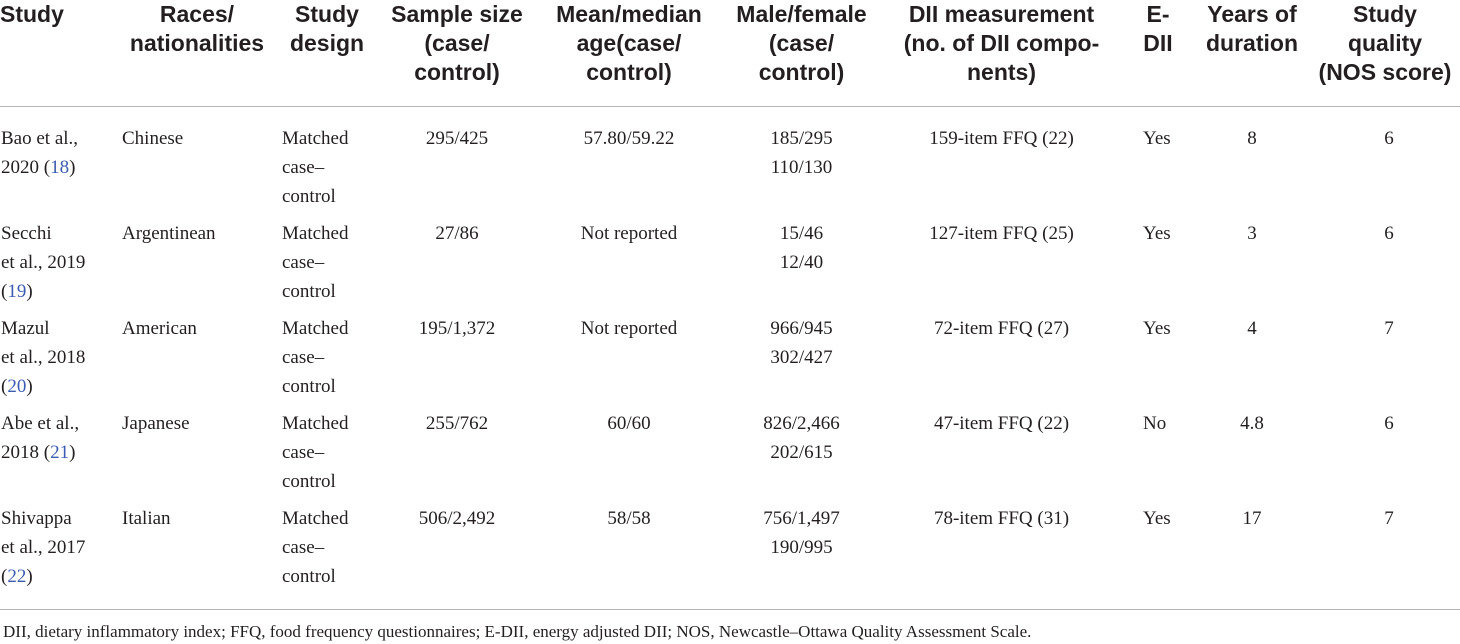  I want to click on cell-races: American, so click(197, 328).